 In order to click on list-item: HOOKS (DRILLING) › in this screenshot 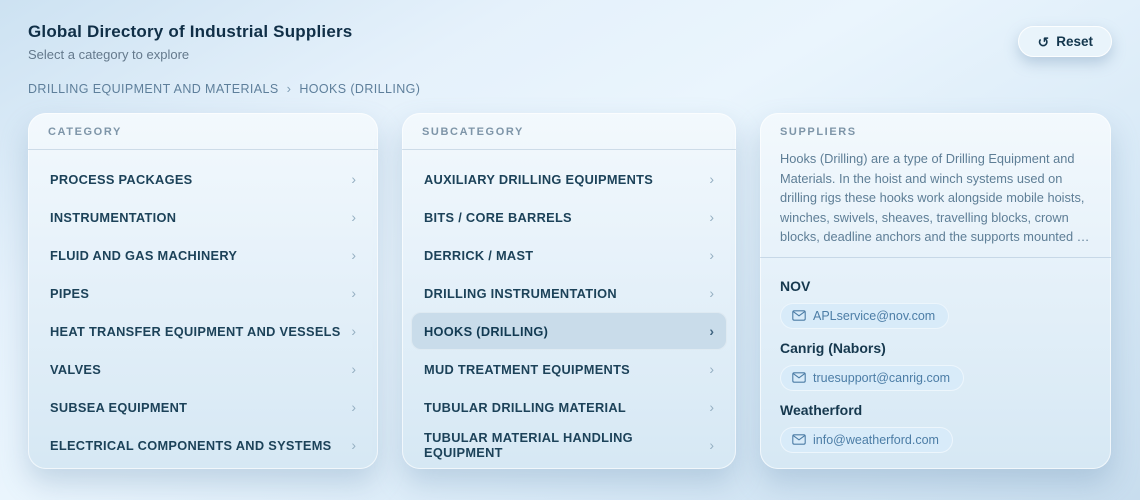, I will do `click(569, 331)`.